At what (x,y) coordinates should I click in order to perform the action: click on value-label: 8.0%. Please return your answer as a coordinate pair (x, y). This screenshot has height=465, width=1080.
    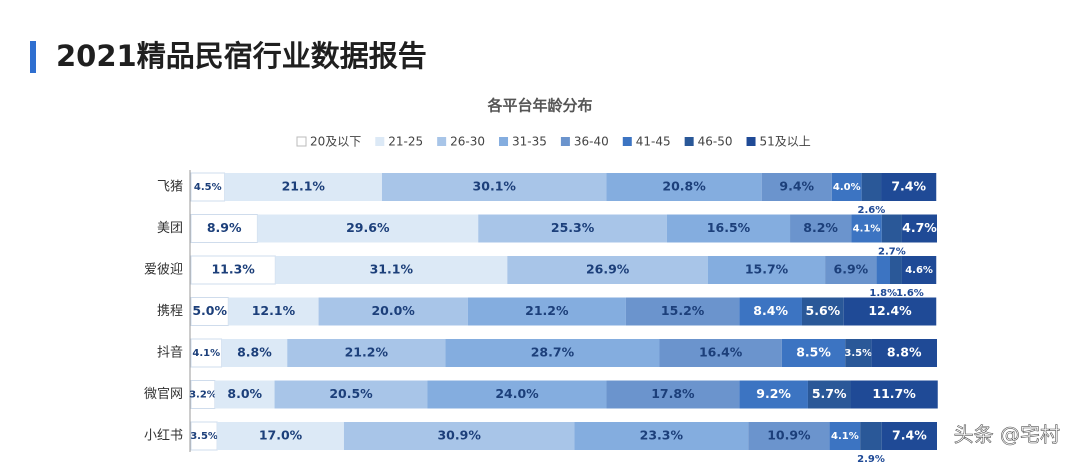
    Looking at the image, I should click on (244, 393).